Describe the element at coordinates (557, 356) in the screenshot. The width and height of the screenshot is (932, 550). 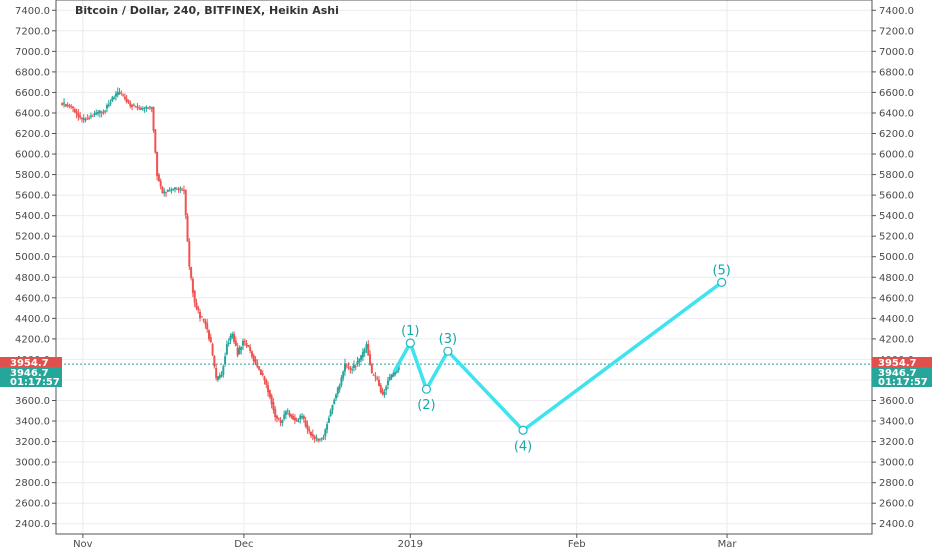
I see `wave-line` at that location.